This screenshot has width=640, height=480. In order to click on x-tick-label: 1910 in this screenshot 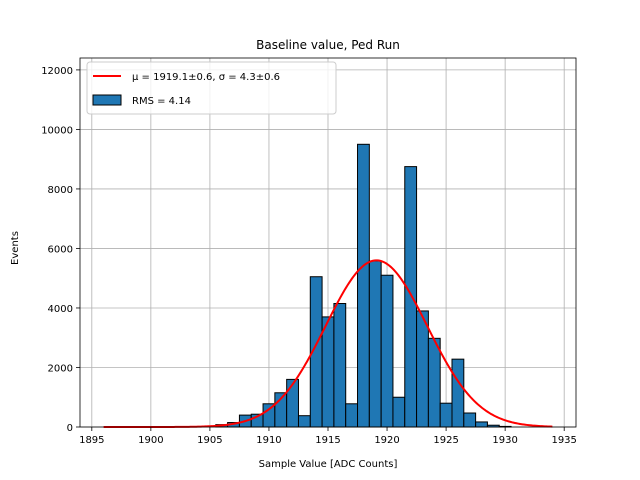, I will do `click(268, 440)`.